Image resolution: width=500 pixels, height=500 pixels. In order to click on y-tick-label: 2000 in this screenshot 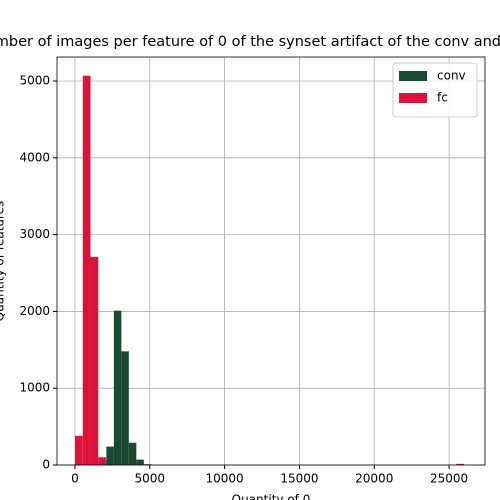, I will do `click(34, 311)`.